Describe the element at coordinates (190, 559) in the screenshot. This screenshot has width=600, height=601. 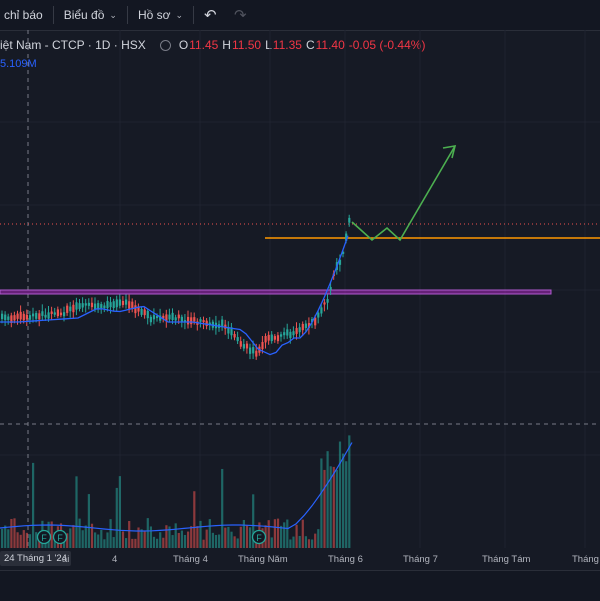
I see `time-axis-label: Tháng 4` at that location.